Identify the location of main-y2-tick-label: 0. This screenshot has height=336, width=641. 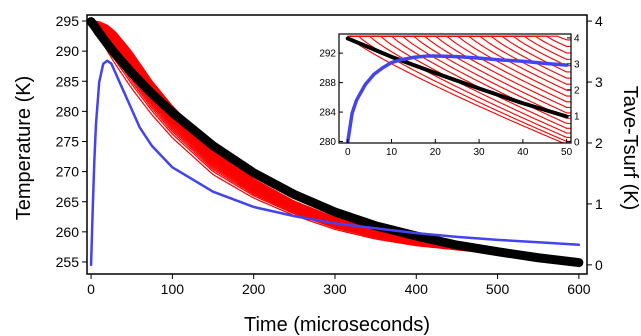
(599, 265).